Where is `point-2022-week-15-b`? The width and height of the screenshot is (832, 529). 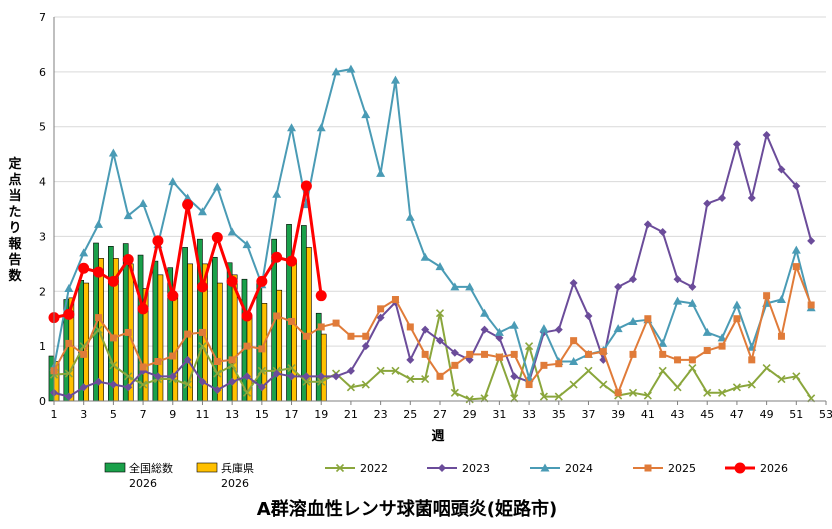 point-2022-week-15-b is located at coordinates (261, 370).